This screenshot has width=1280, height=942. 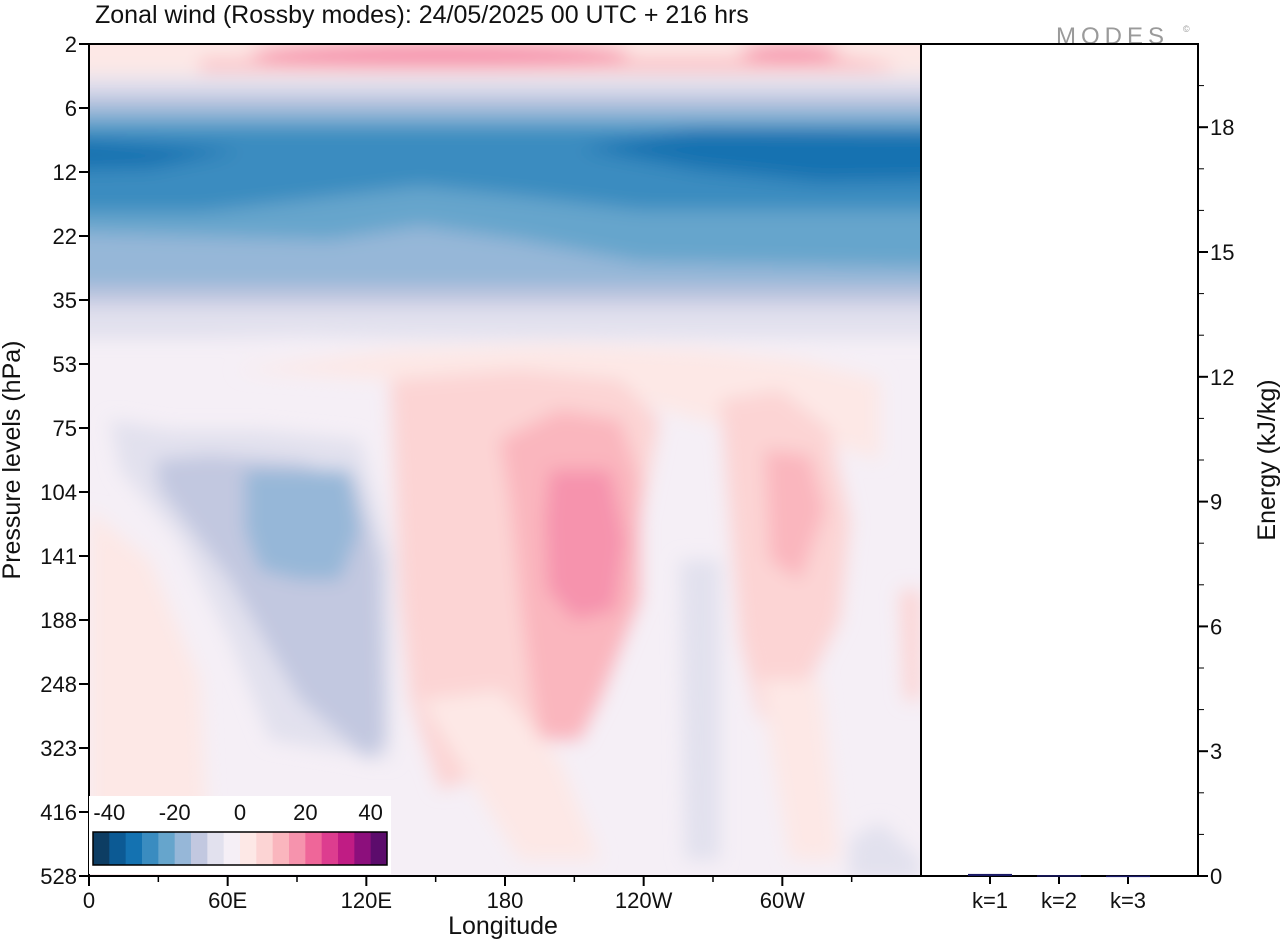 I want to click on colorbar-frame, so click(x=240, y=848).